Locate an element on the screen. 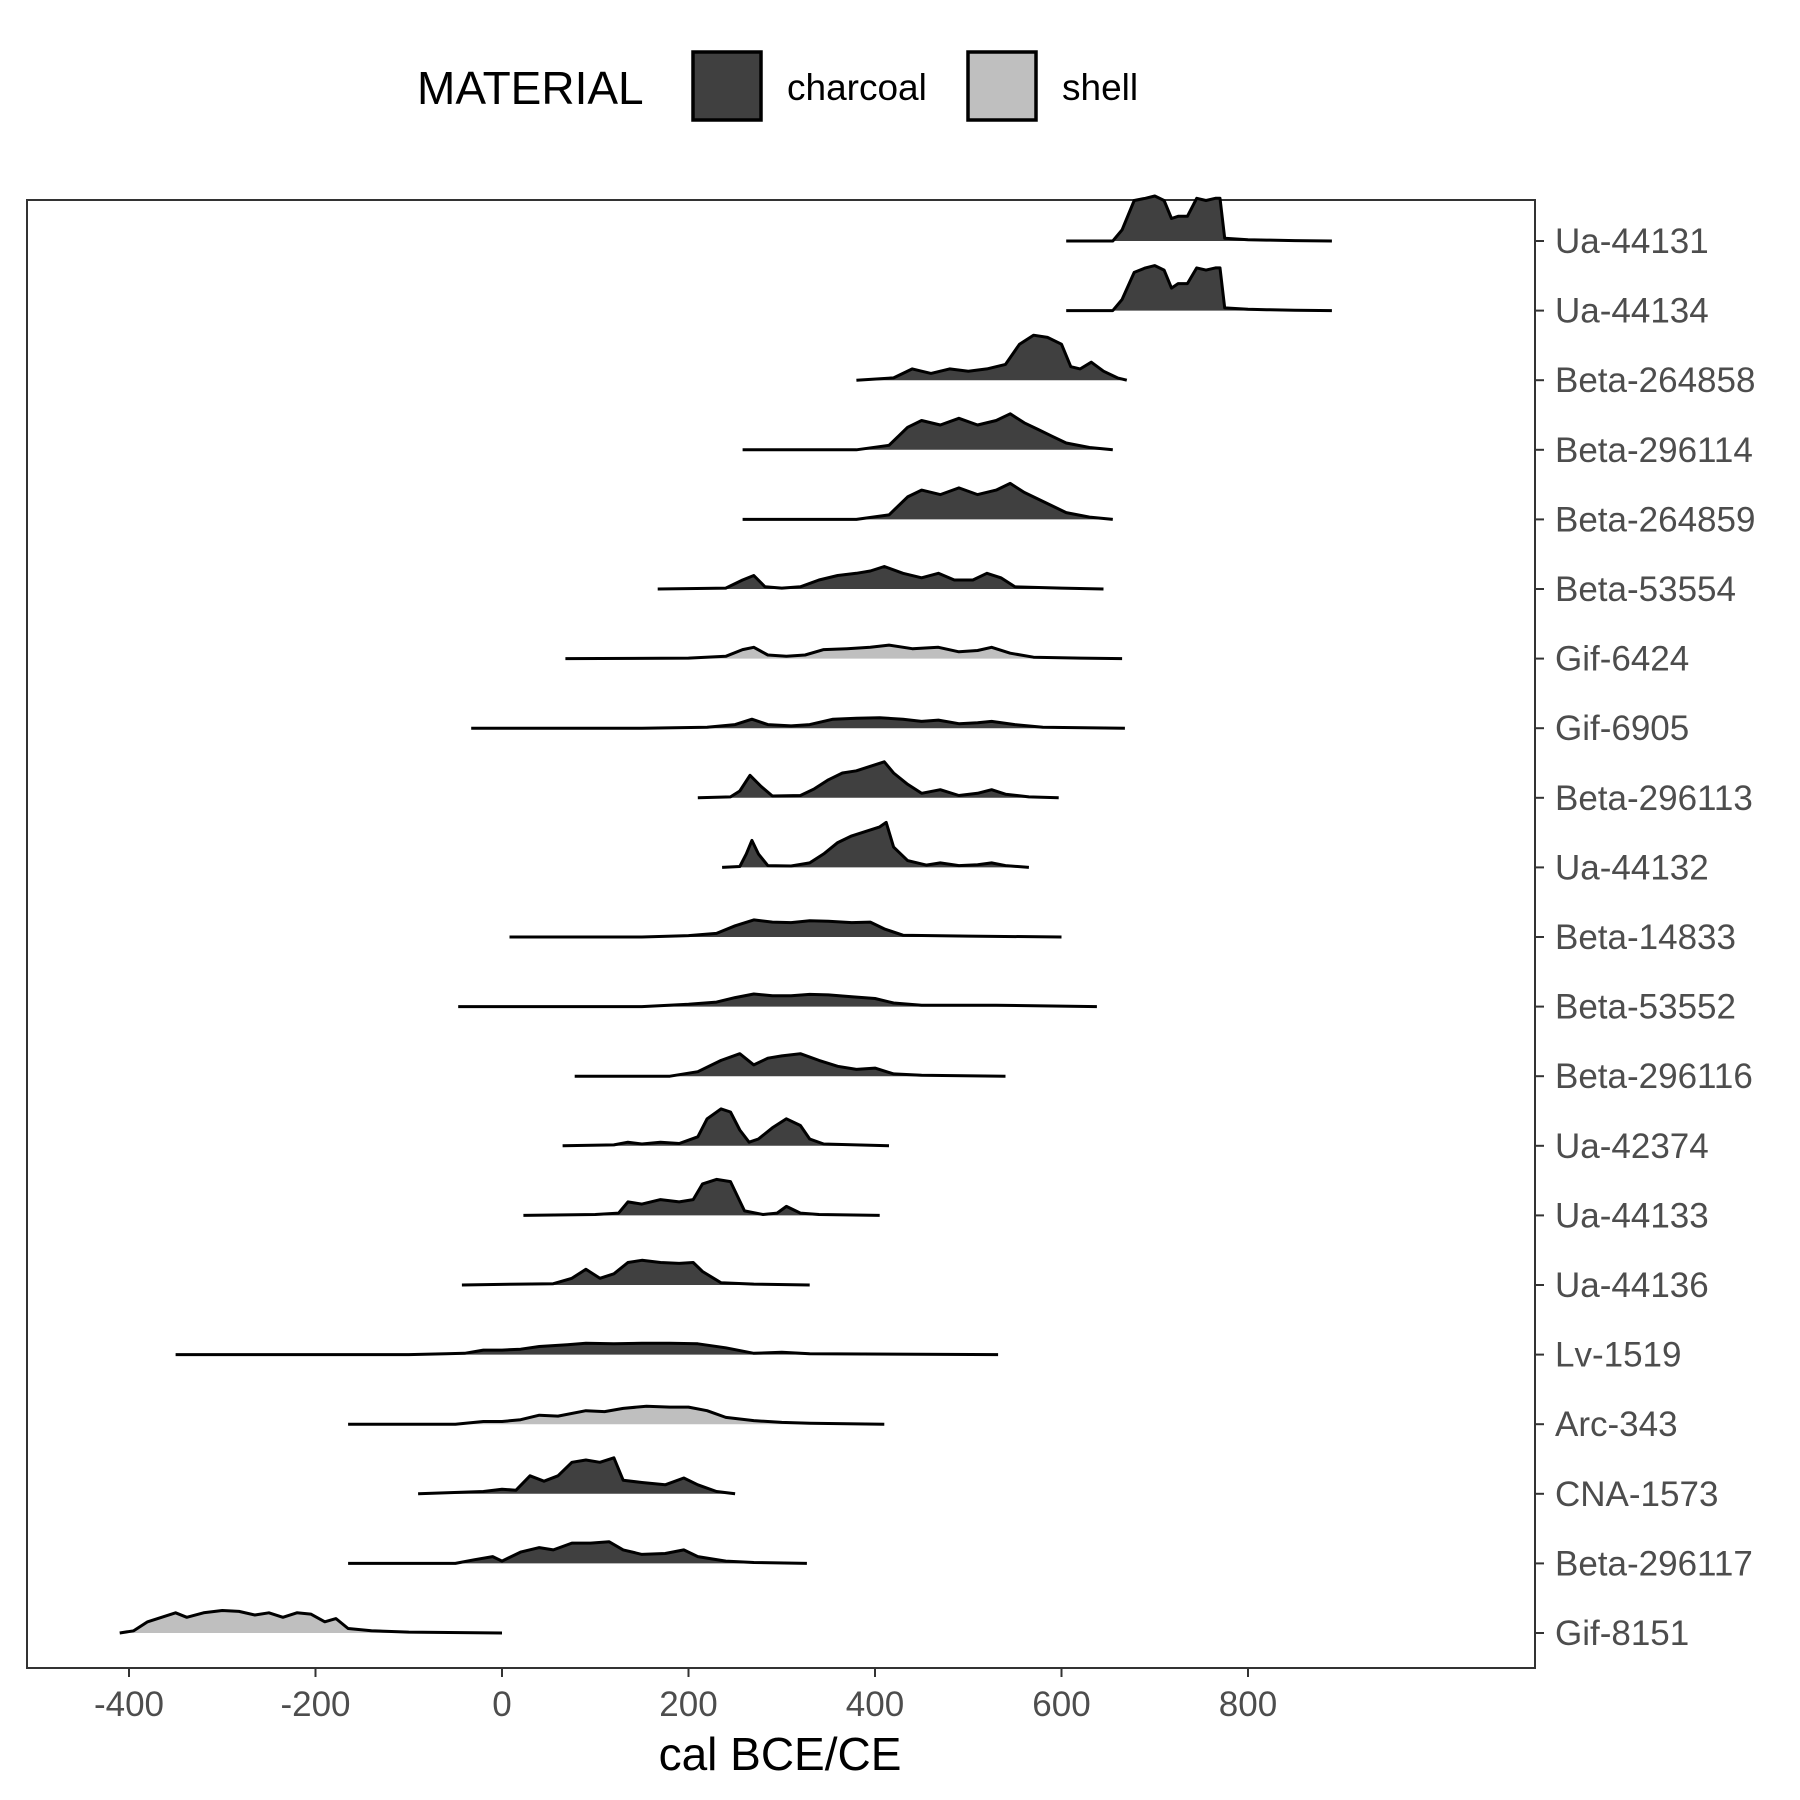  legend-key-shell is located at coordinates (1002, 86).